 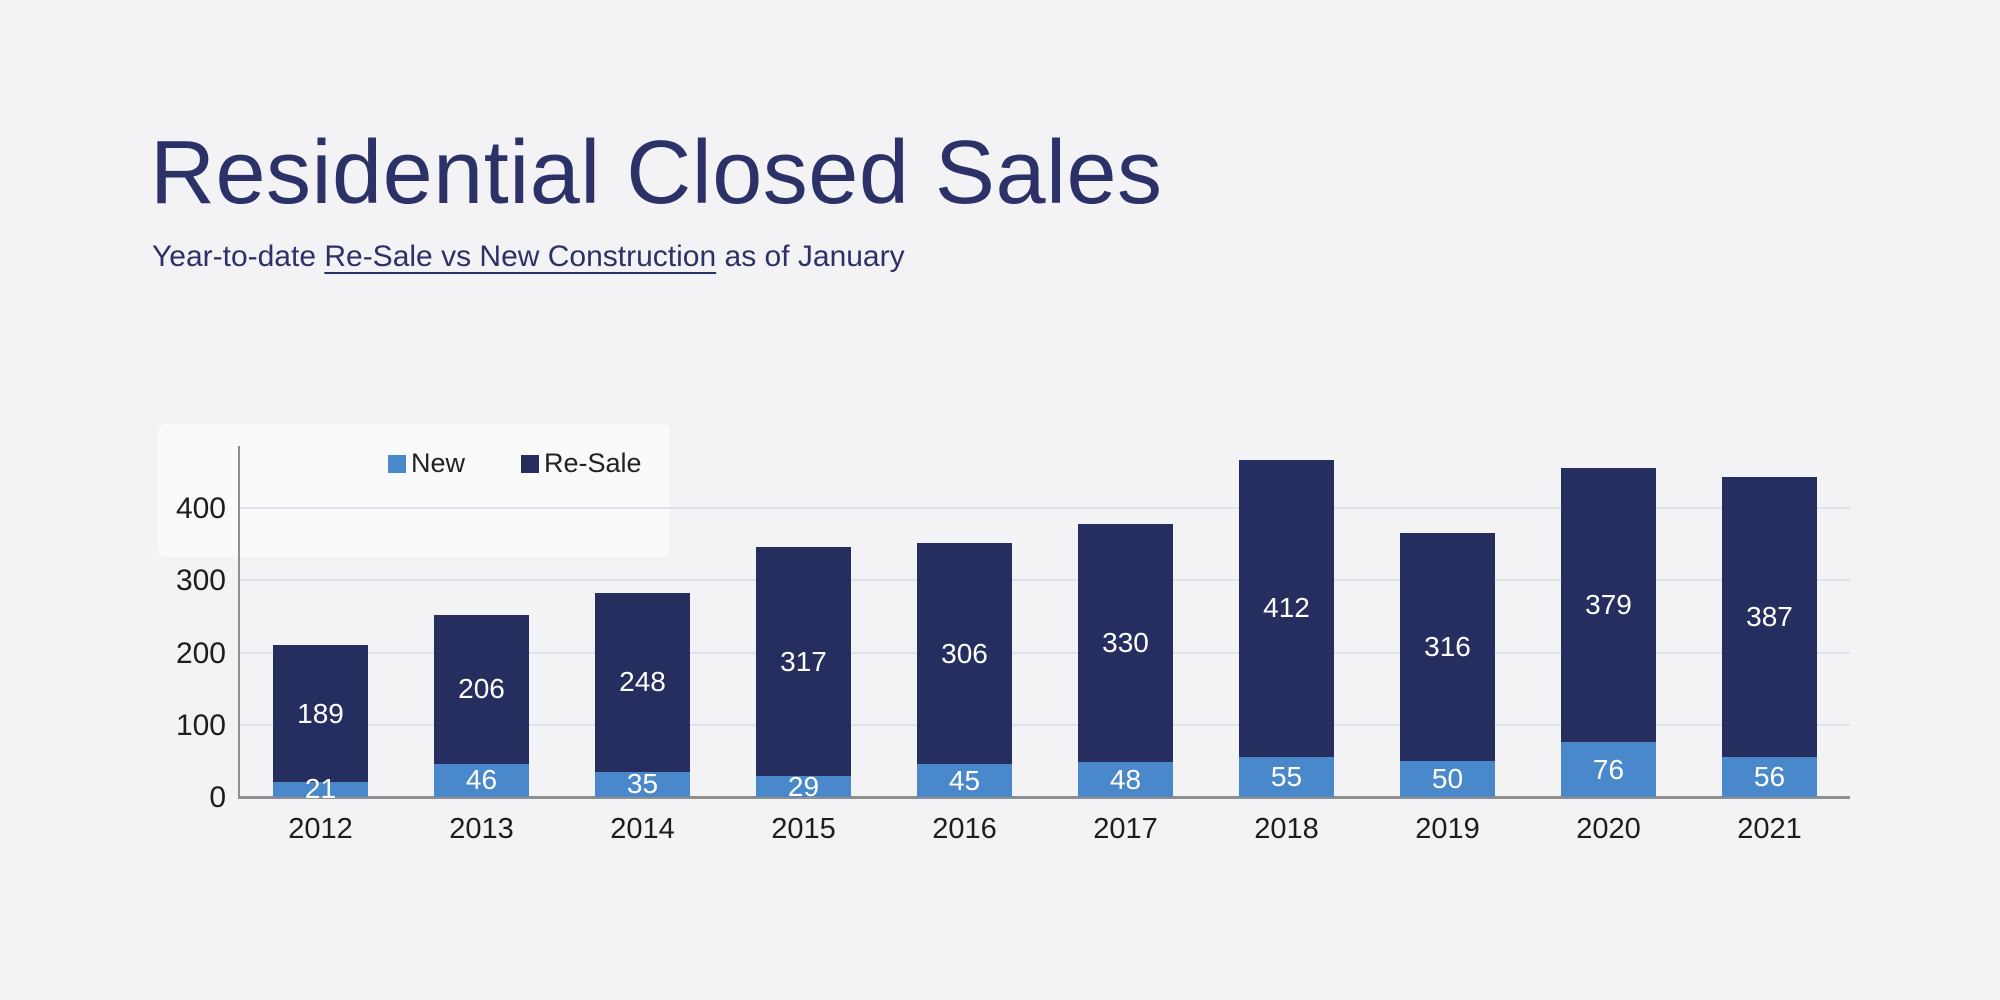 I want to click on x-axis-label-2018: 2018, so click(x=1286, y=829).